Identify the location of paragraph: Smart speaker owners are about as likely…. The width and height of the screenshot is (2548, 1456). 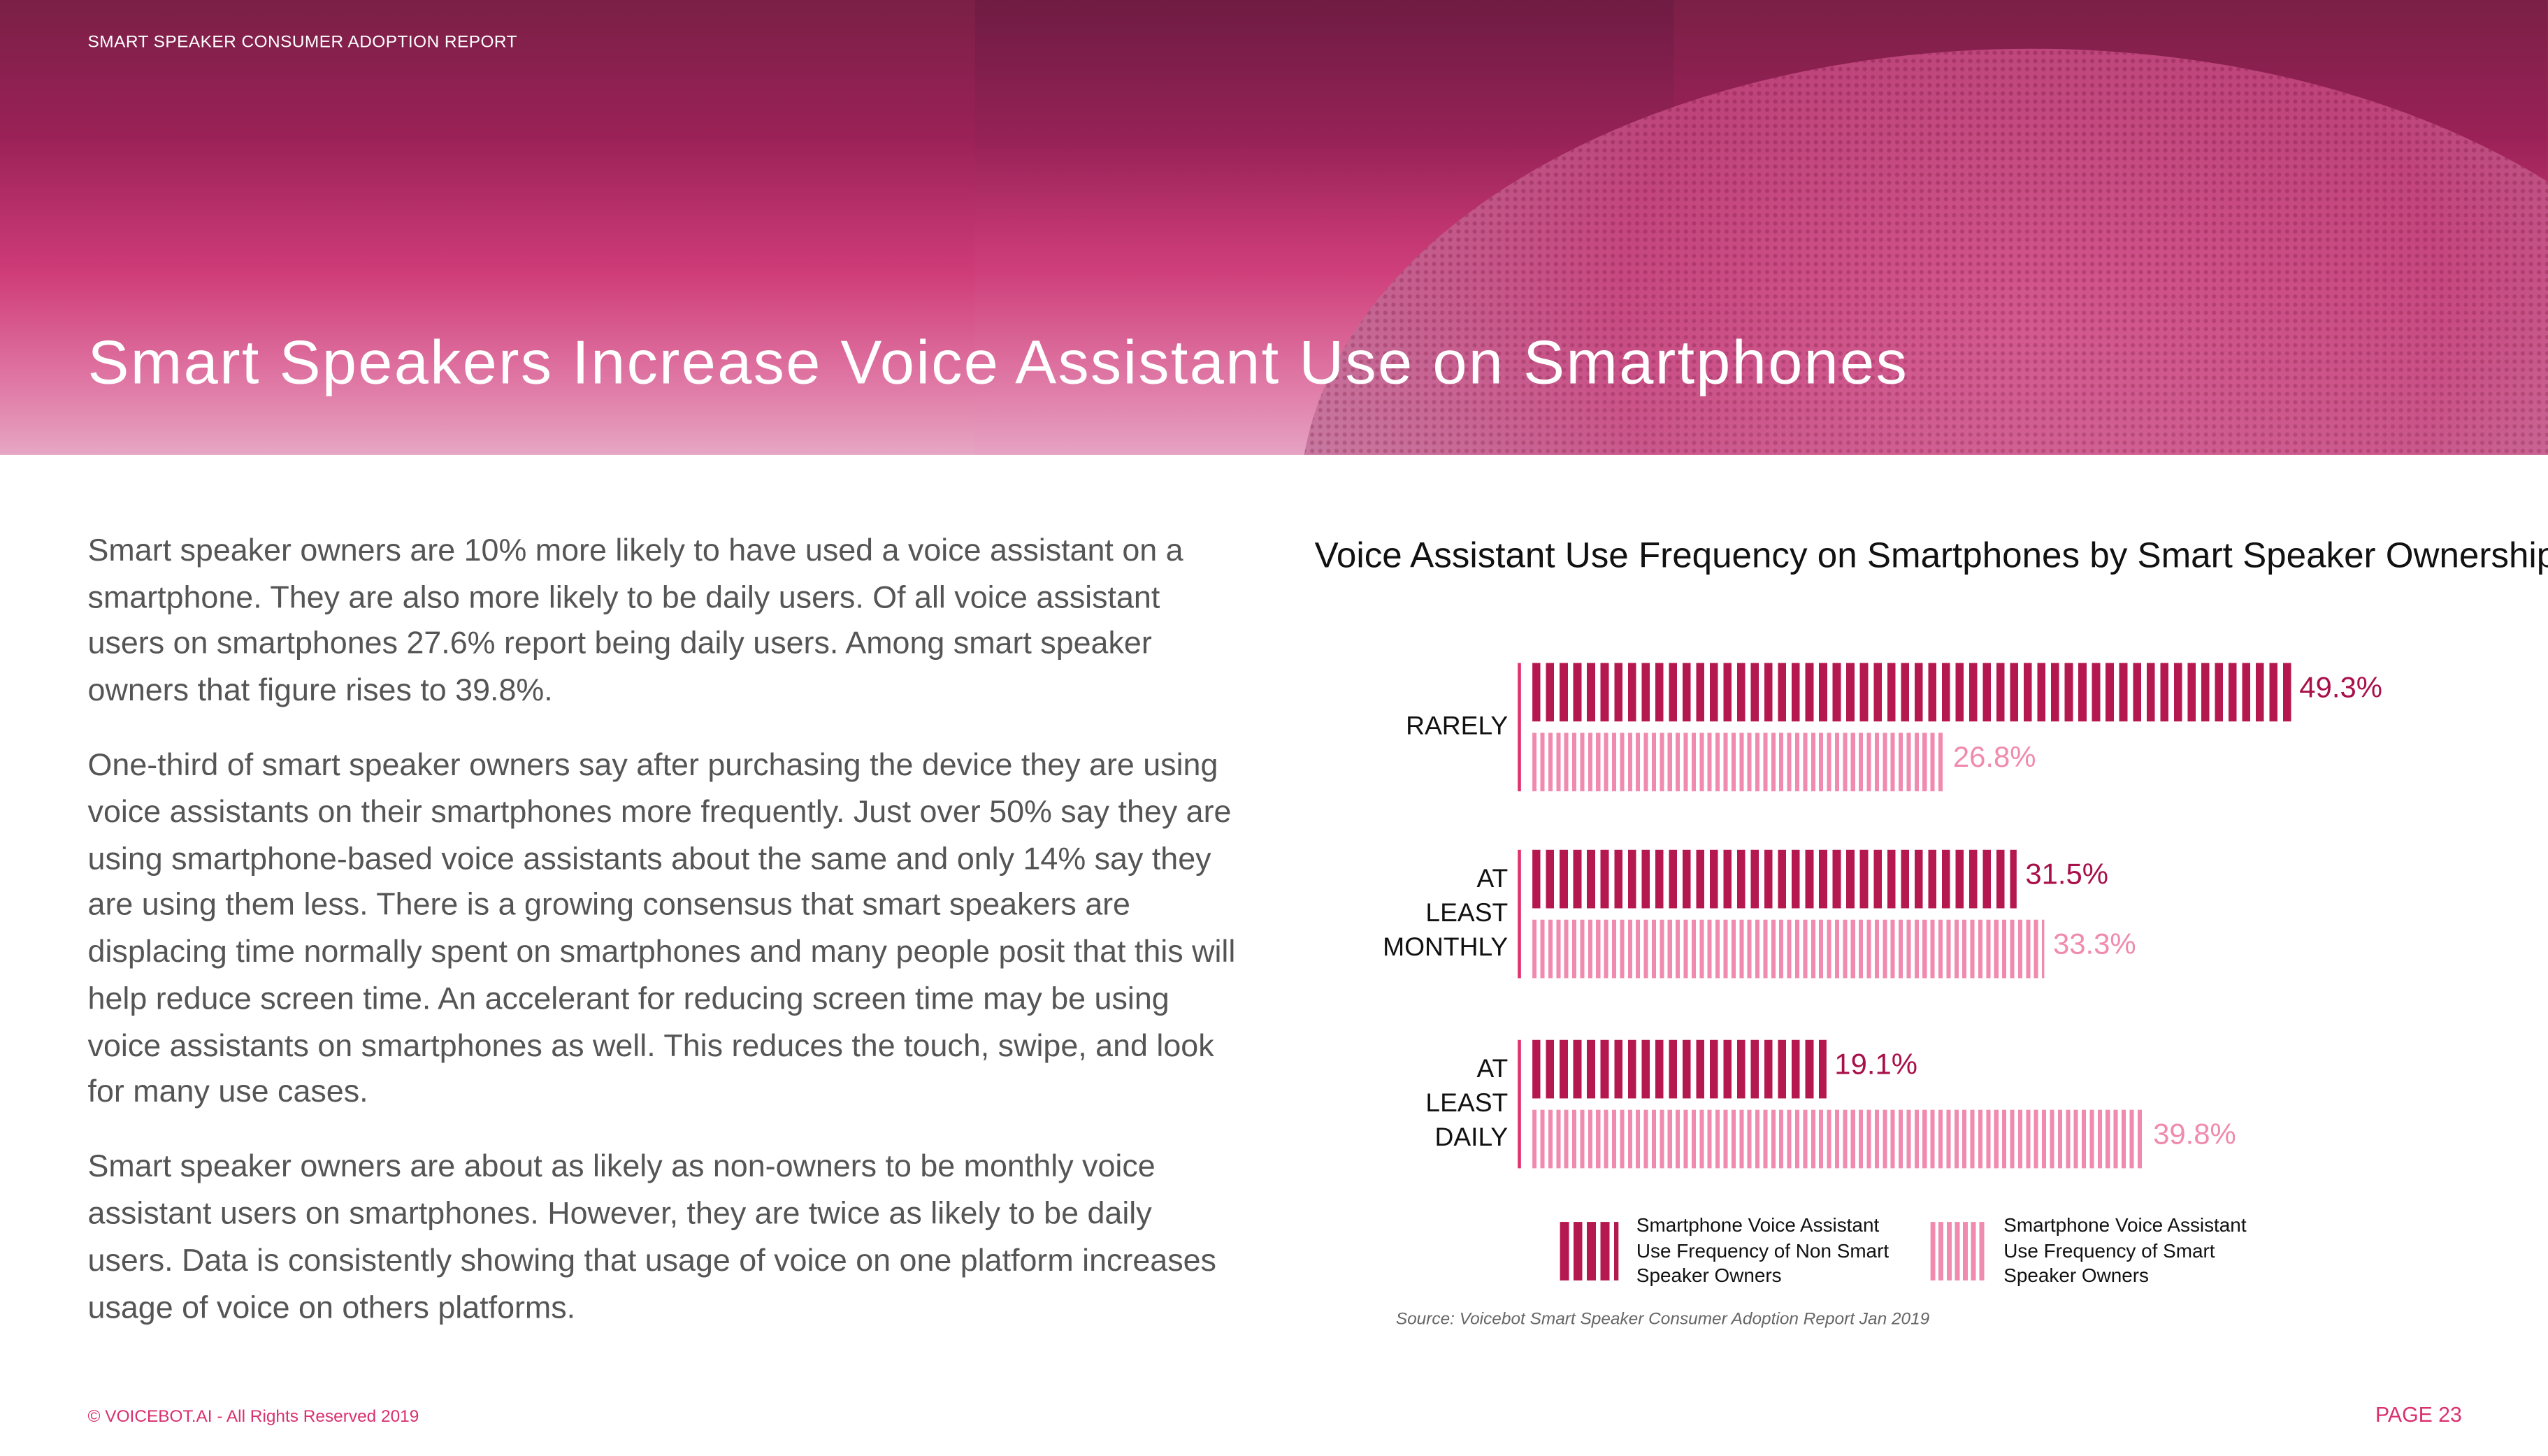
(651, 1238).